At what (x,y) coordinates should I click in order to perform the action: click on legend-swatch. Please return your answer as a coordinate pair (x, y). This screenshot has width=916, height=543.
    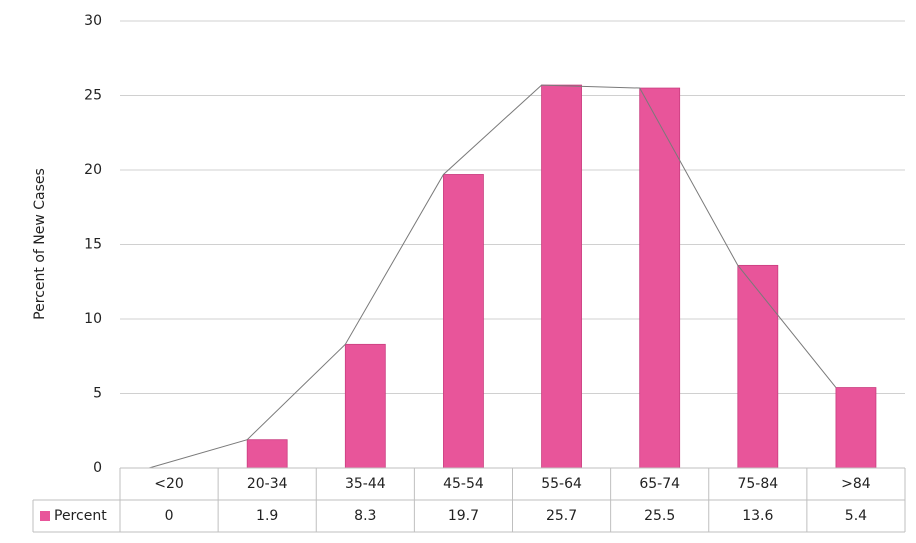
    Looking at the image, I should click on (45, 516).